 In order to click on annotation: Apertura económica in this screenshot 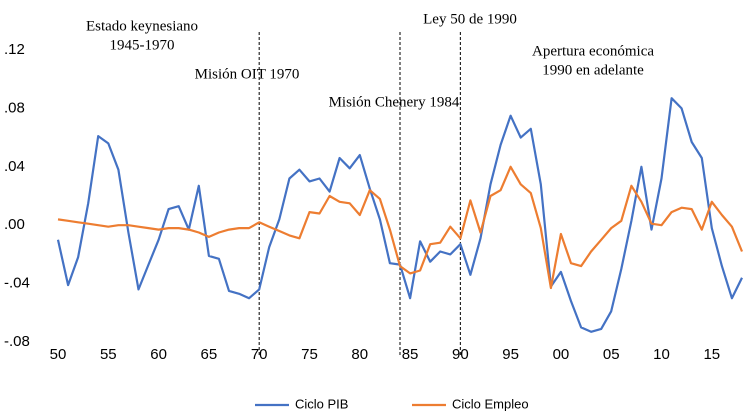, I will do `click(593, 51)`.